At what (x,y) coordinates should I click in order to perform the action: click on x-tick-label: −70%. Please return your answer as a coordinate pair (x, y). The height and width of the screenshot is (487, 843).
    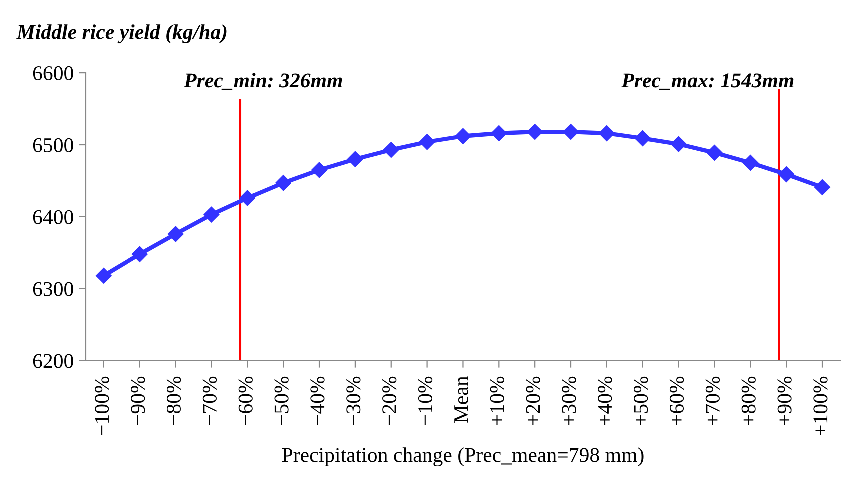
    Looking at the image, I should click on (210, 401).